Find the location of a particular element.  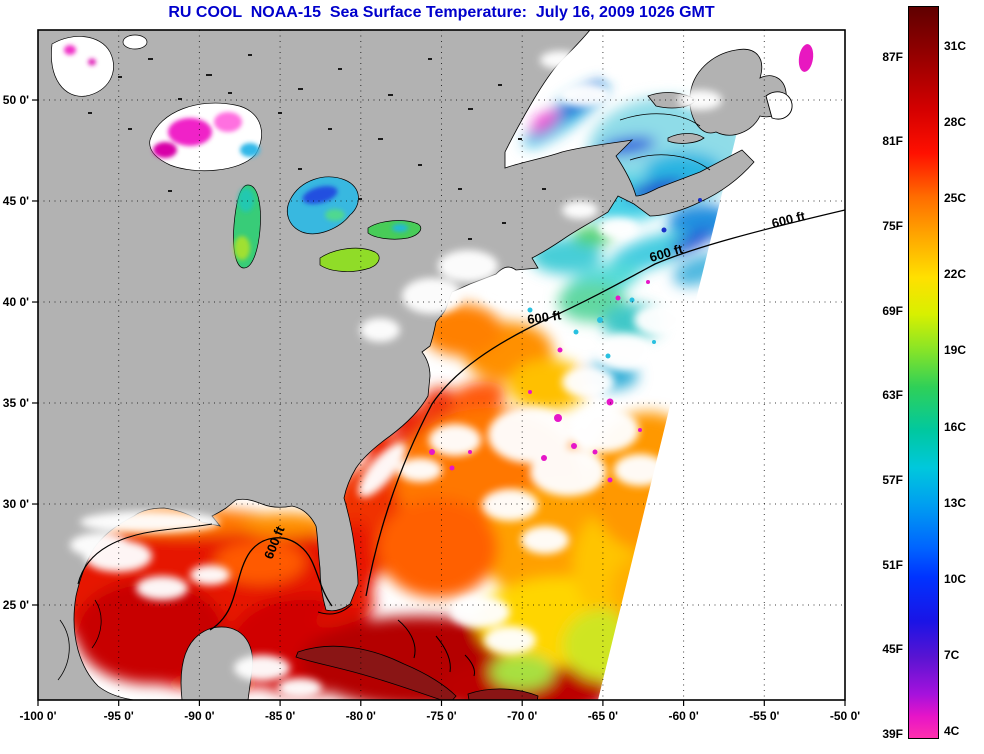

colorbar-c-label: 16C is located at coordinates (955, 426).